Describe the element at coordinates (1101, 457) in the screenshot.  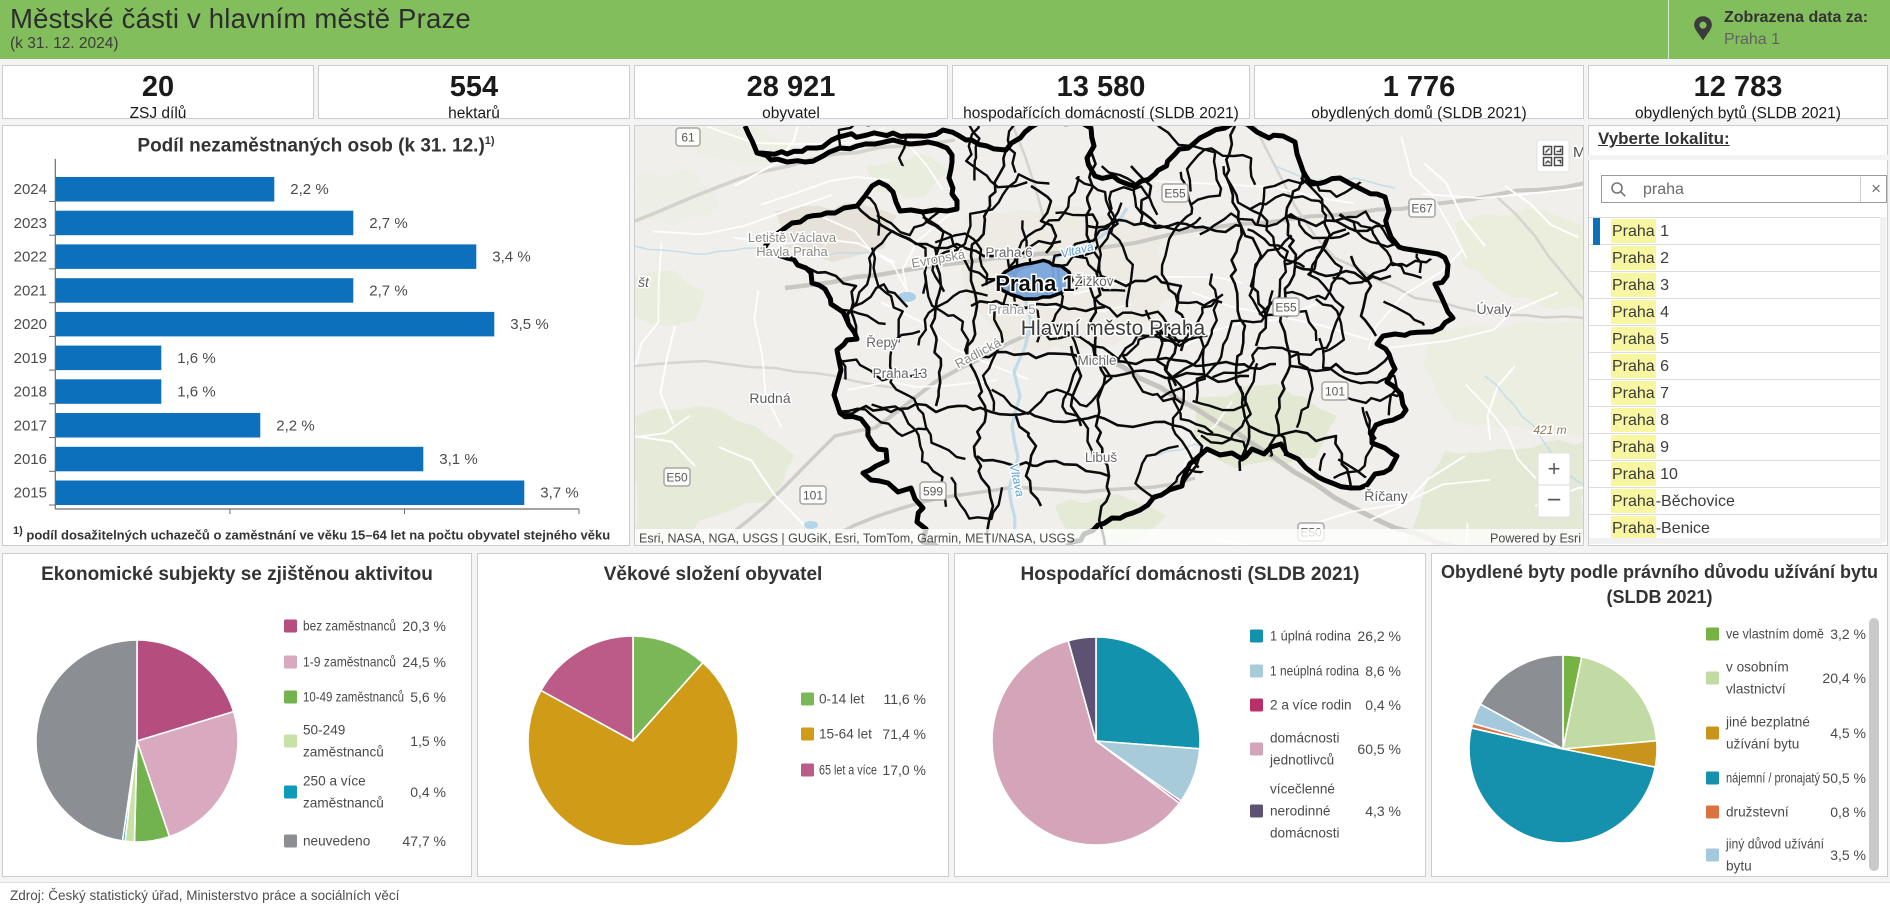
I see `svg-text: Libuš` at that location.